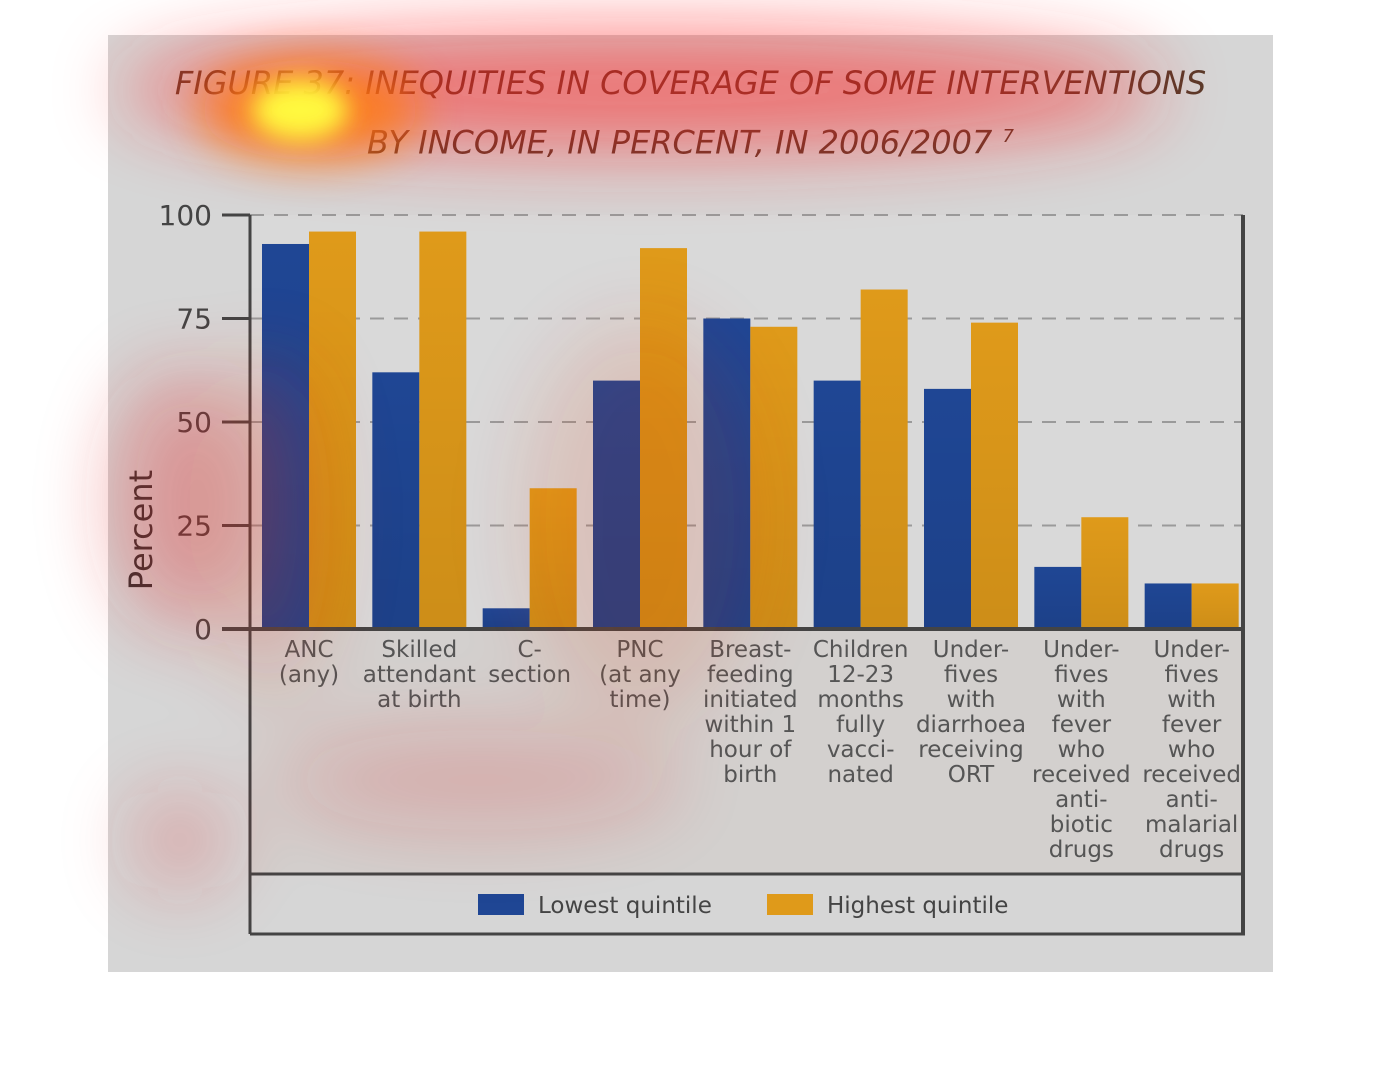  What do you see at coordinates (639, 650) in the screenshot?
I see `category-label-3-line-0: PNC` at bounding box center [639, 650].